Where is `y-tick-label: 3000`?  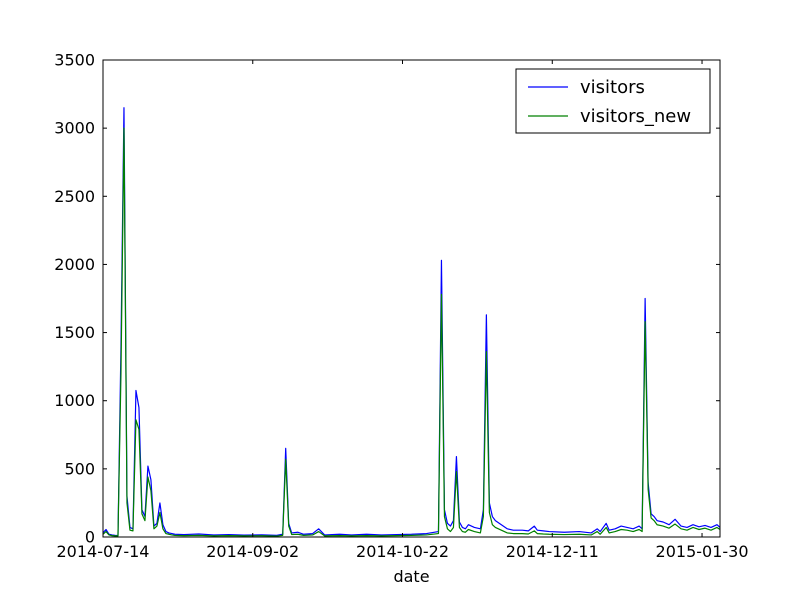 y-tick-label: 3000 is located at coordinates (74, 128).